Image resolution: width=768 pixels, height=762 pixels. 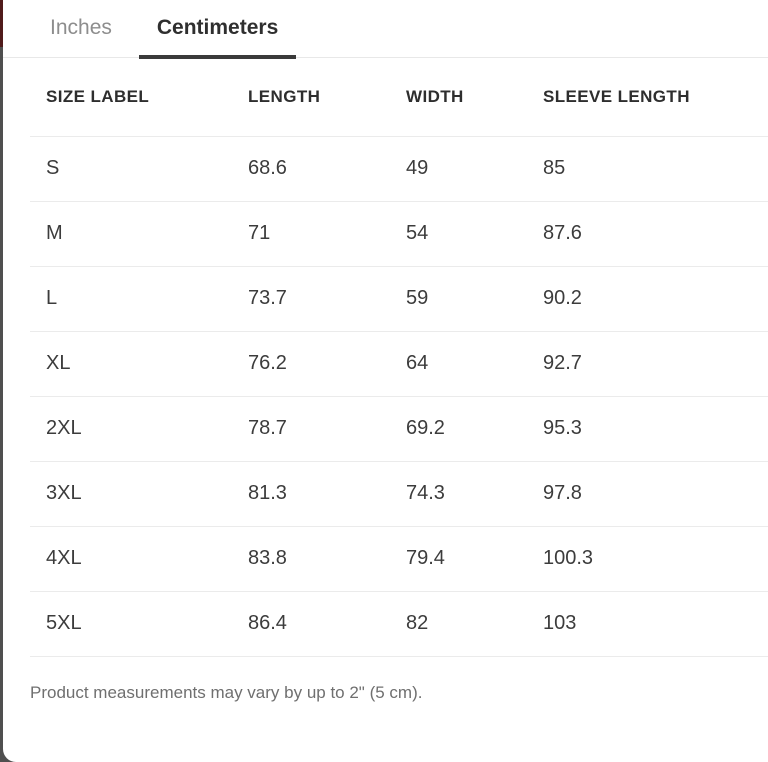 I want to click on size-cell: 3XL, so click(x=131, y=494).